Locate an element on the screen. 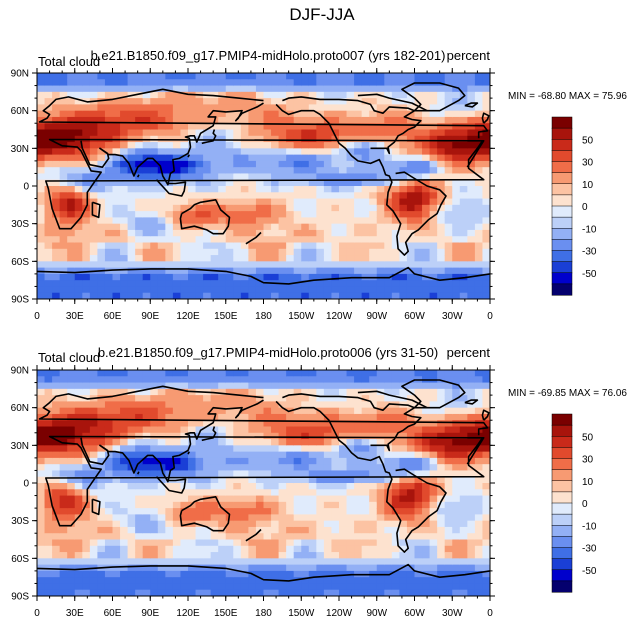 This screenshot has width=644, height=626. y-tick-label: 30S is located at coordinates (20, 224).